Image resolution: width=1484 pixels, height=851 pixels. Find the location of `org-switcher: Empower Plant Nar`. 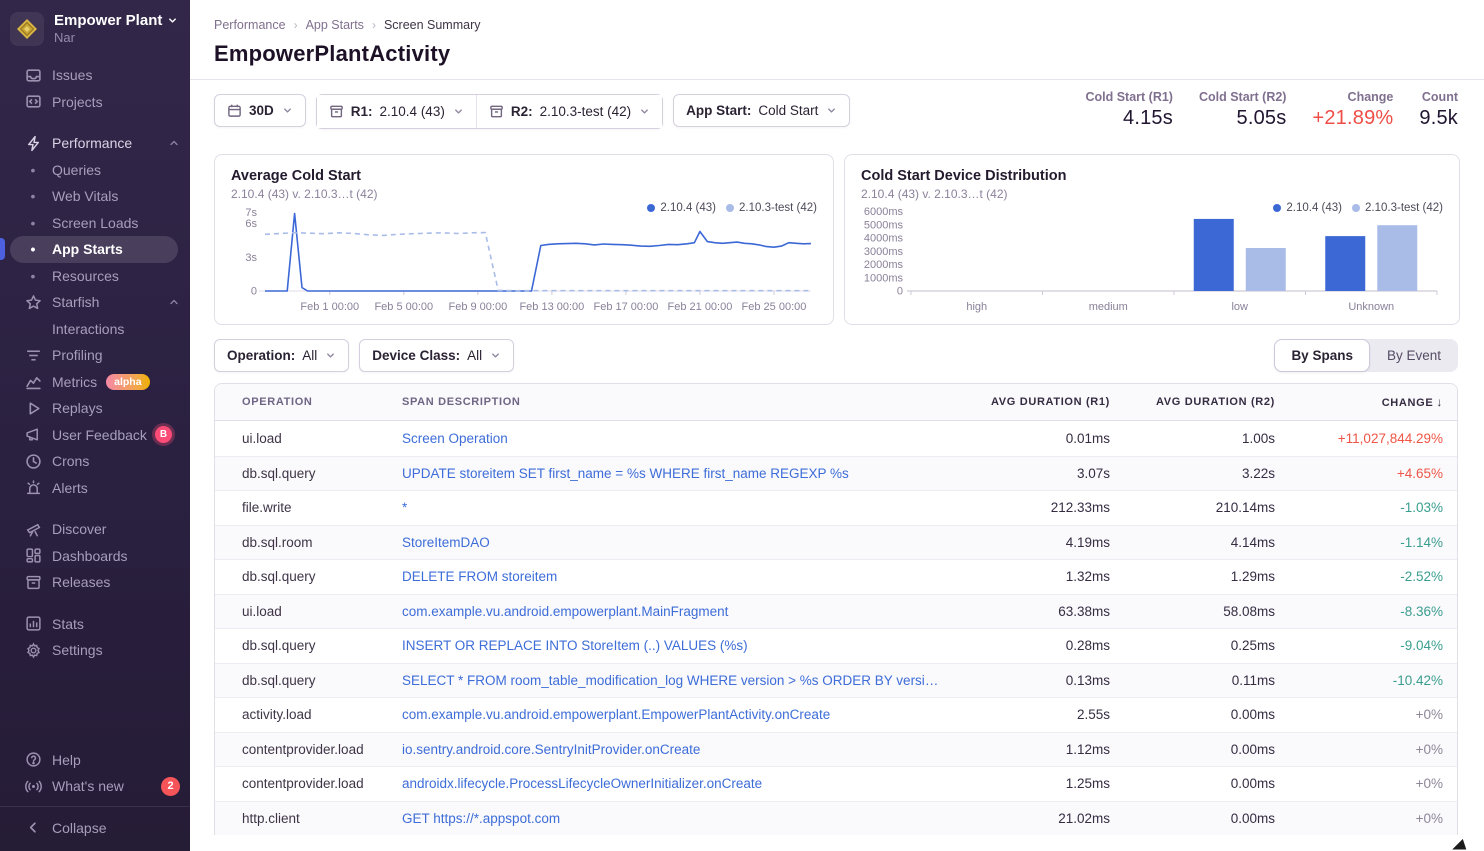

org-switcher: Empower Plant Nar is located at coordinates (95, 29).